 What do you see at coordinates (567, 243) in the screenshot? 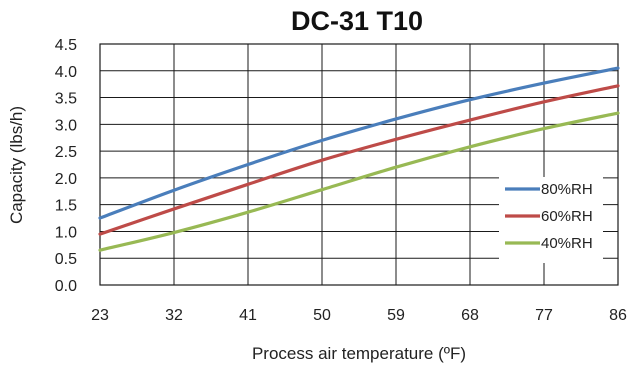
I see `legend-label-40-rh: 40%RH` at bounding box center [567, 243].